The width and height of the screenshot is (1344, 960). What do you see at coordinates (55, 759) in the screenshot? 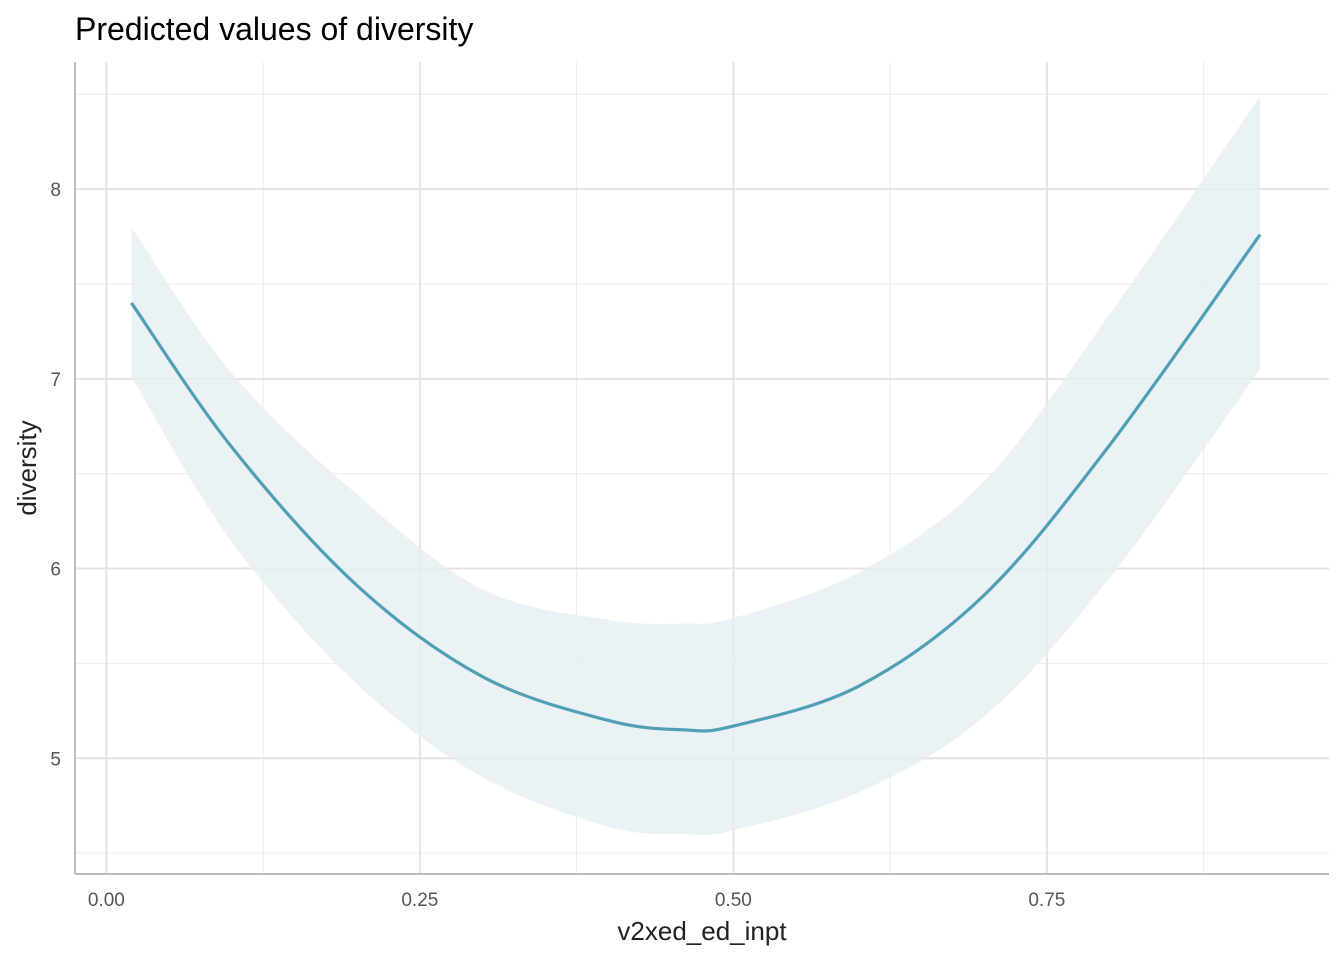
I see `y-tick-label-0: 5` at bounding box center [55, 759].